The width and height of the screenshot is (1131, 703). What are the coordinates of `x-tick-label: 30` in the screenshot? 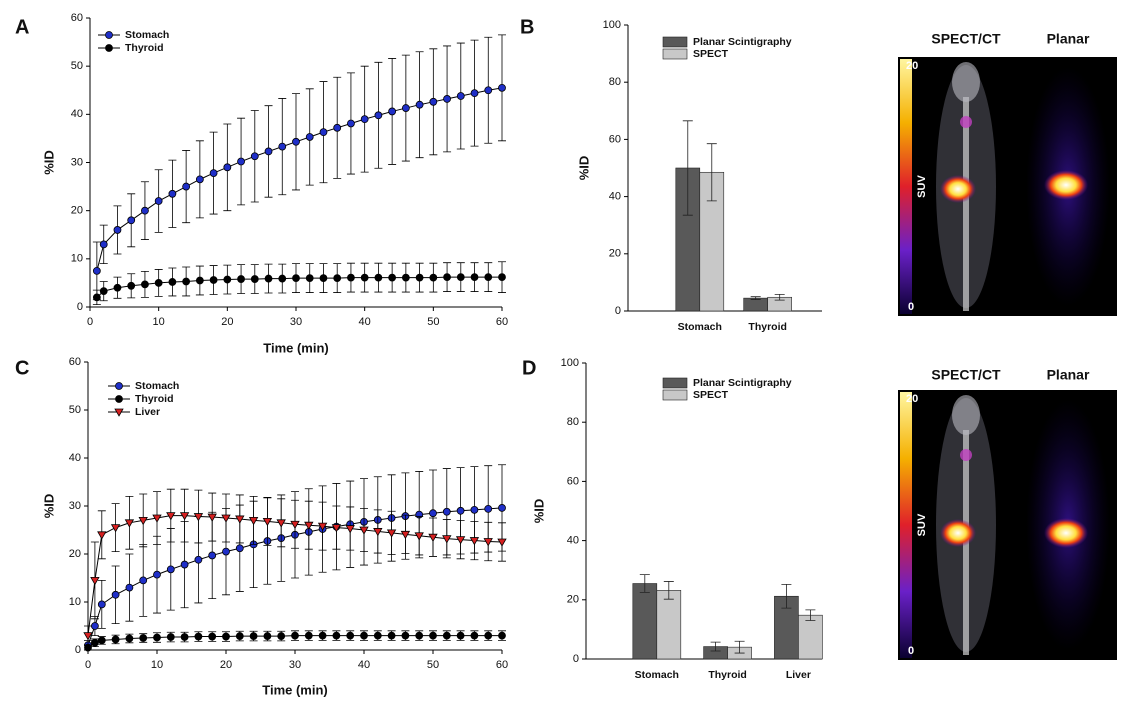 It's located at (295, 665).